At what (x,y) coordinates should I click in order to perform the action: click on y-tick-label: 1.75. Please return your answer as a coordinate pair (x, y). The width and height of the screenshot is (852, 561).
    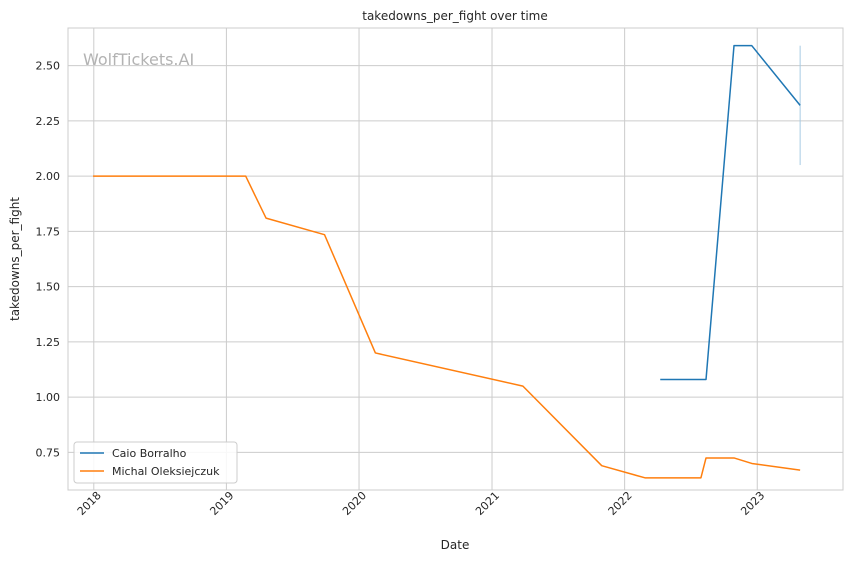
    Looking at the image, I should click on (48, 231).